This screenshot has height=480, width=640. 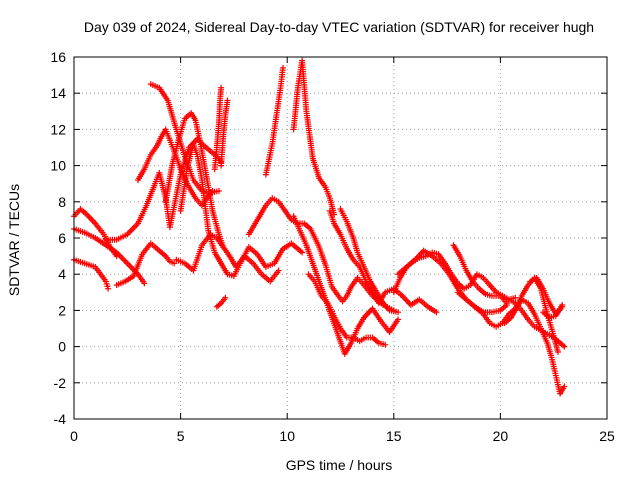 I want to click on y-tick-label: 8, so click(x=62, y=202).